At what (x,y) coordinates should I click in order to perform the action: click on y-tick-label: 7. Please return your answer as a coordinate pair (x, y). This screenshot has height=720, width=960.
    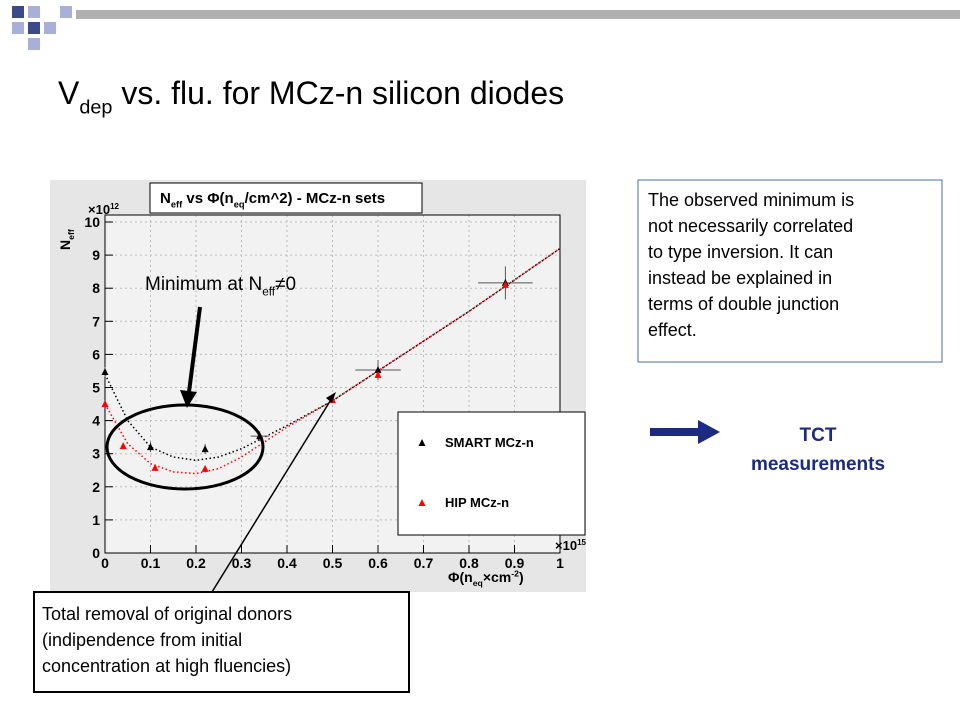
    Looking at the image, I should click on (96, 321).